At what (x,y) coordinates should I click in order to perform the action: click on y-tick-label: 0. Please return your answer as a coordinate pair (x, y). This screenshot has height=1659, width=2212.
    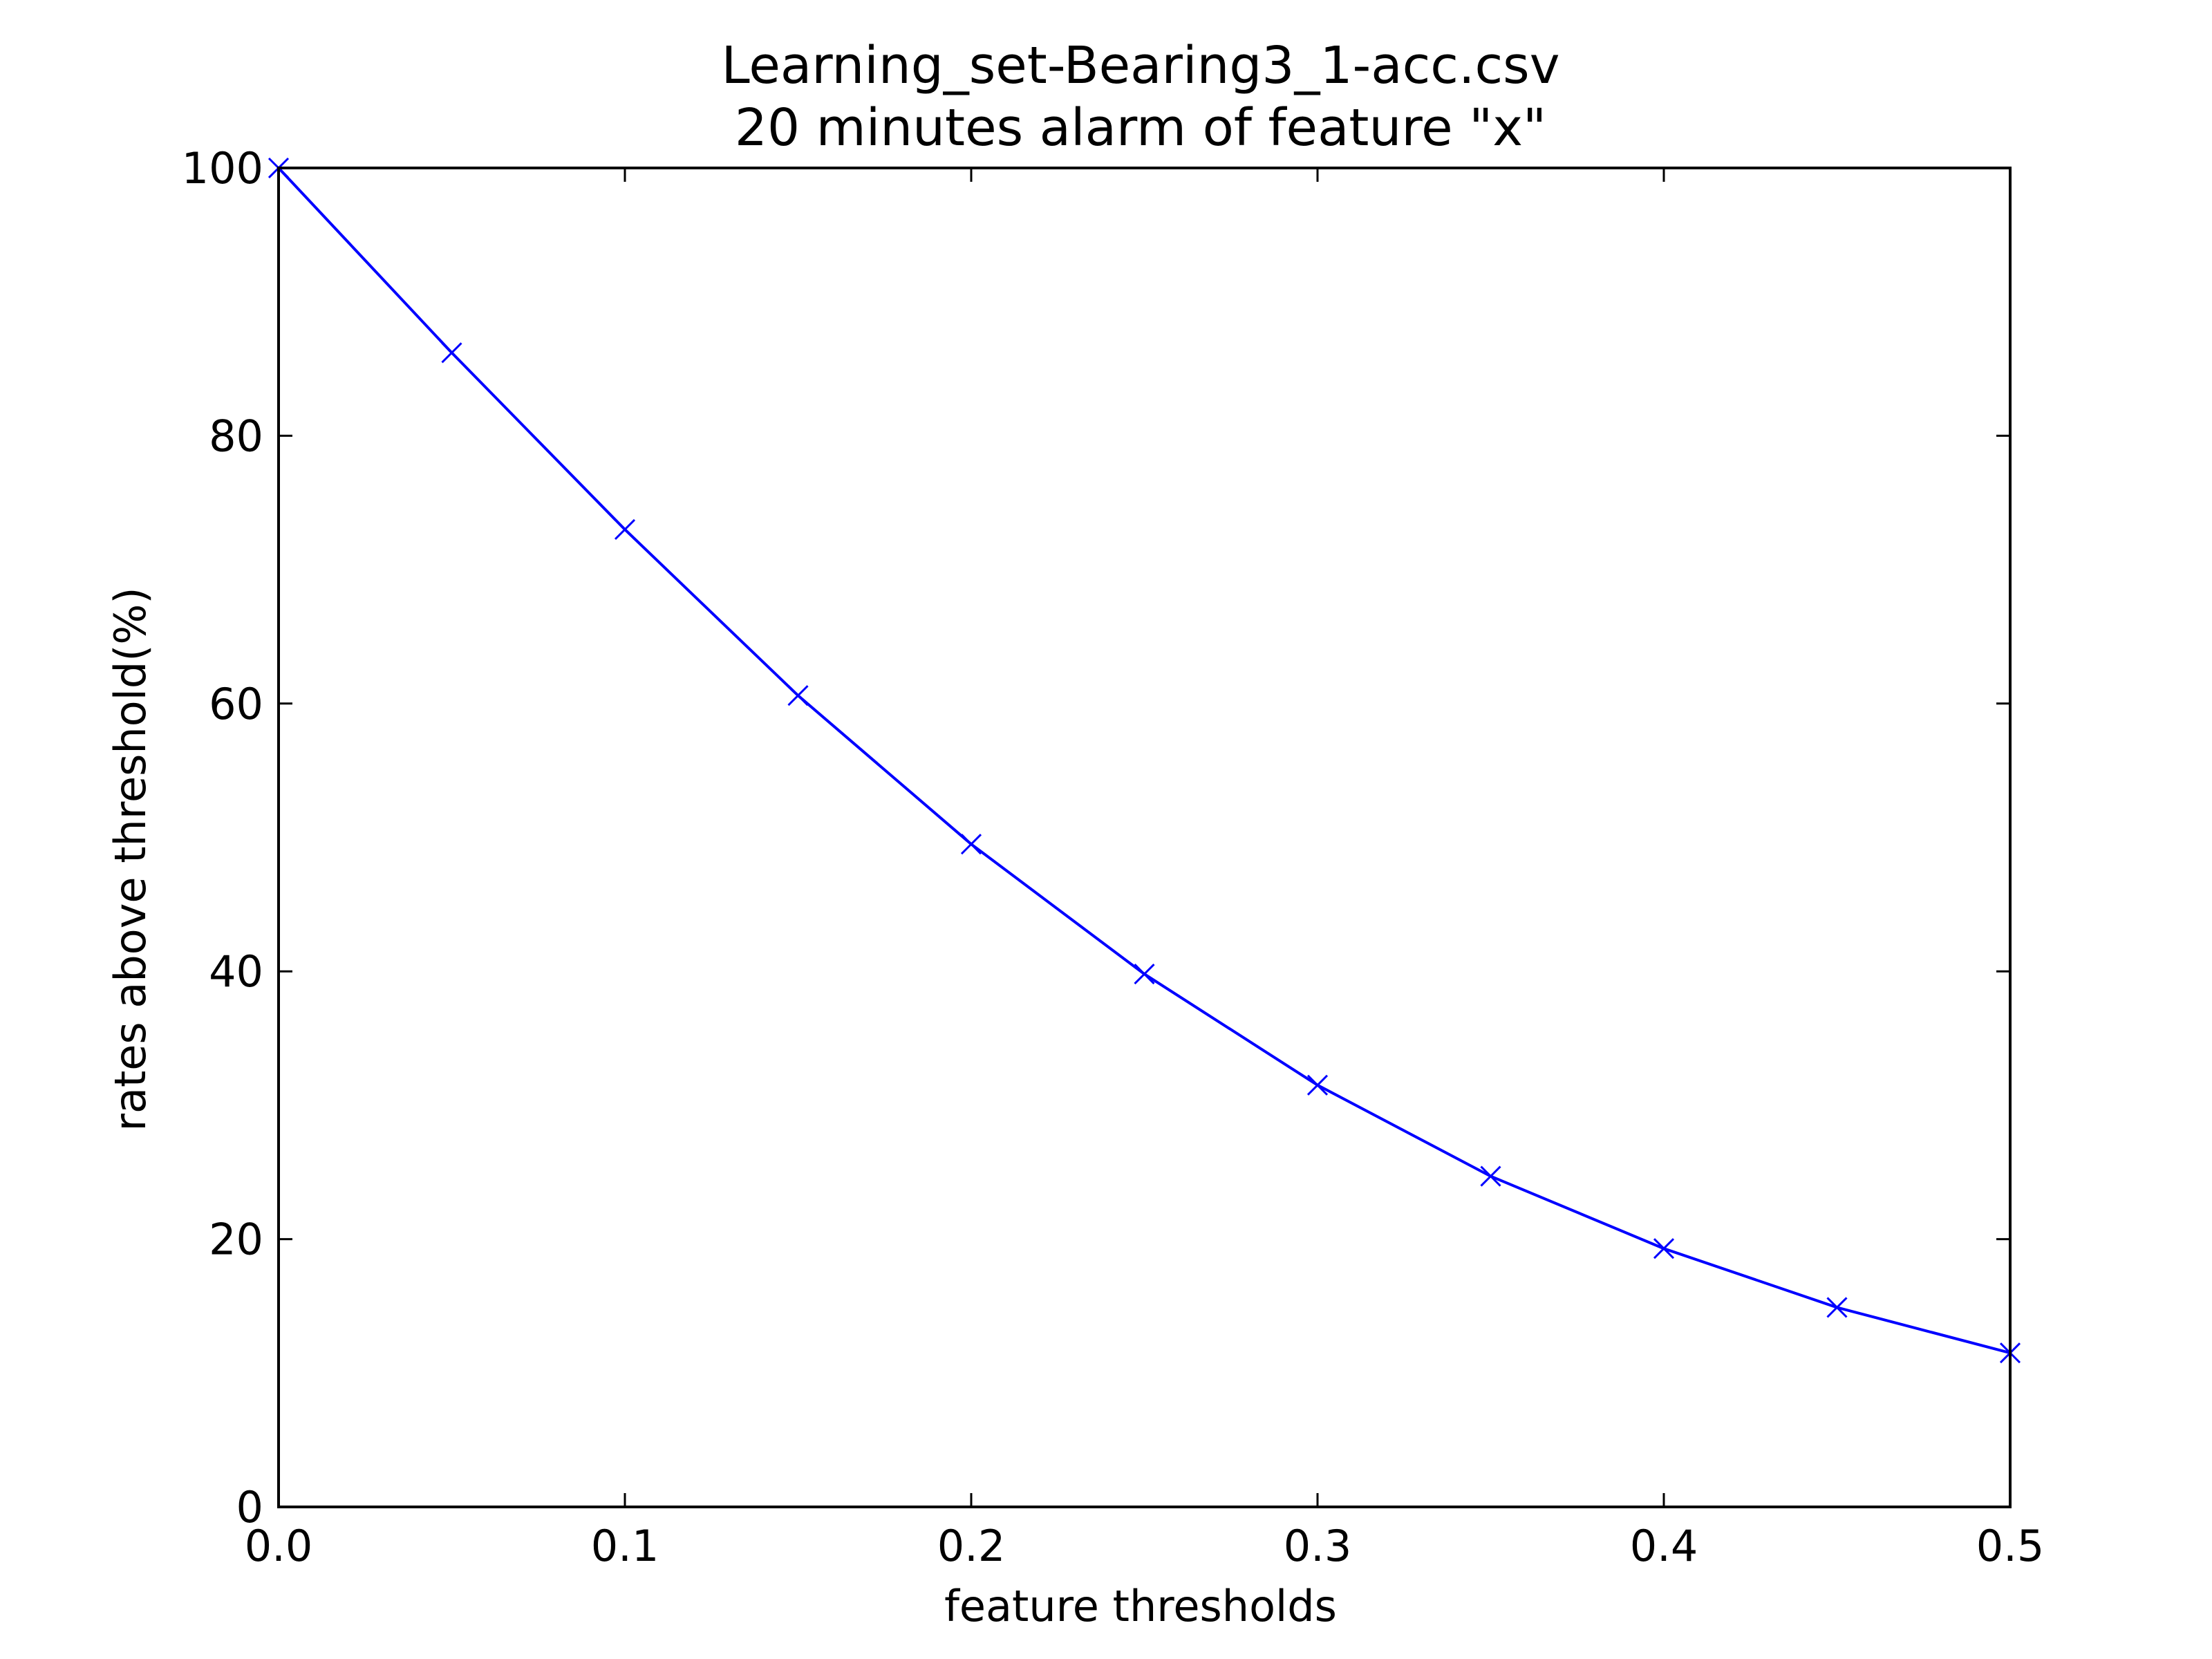
    Looking at the image, I should click on (249, 1507).